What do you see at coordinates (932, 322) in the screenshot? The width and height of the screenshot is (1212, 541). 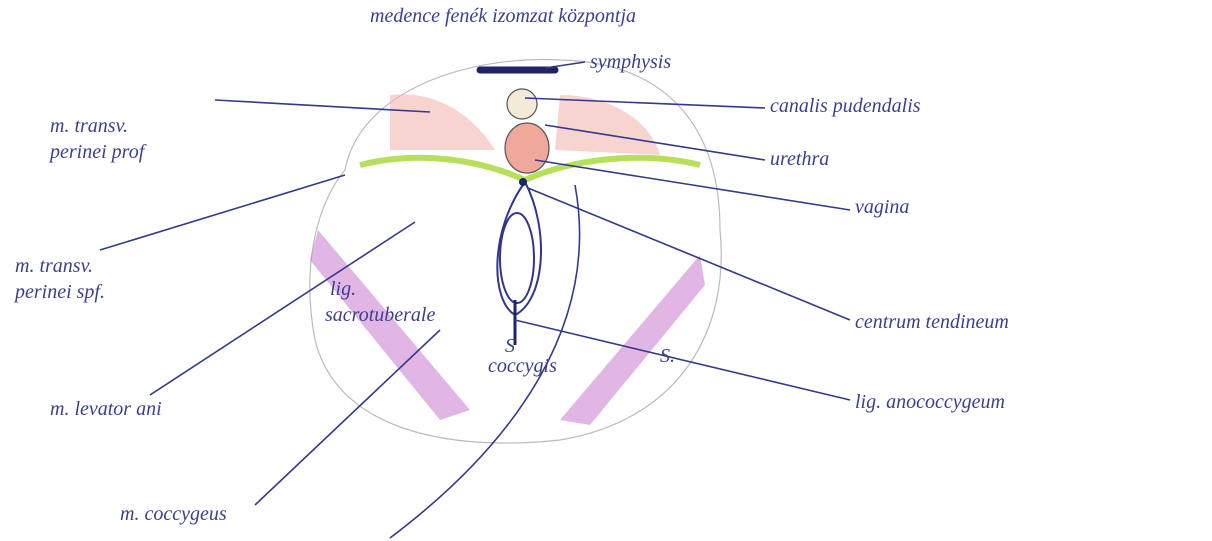 I see `label: centrum tendineum` at bounding box center [932, 322].